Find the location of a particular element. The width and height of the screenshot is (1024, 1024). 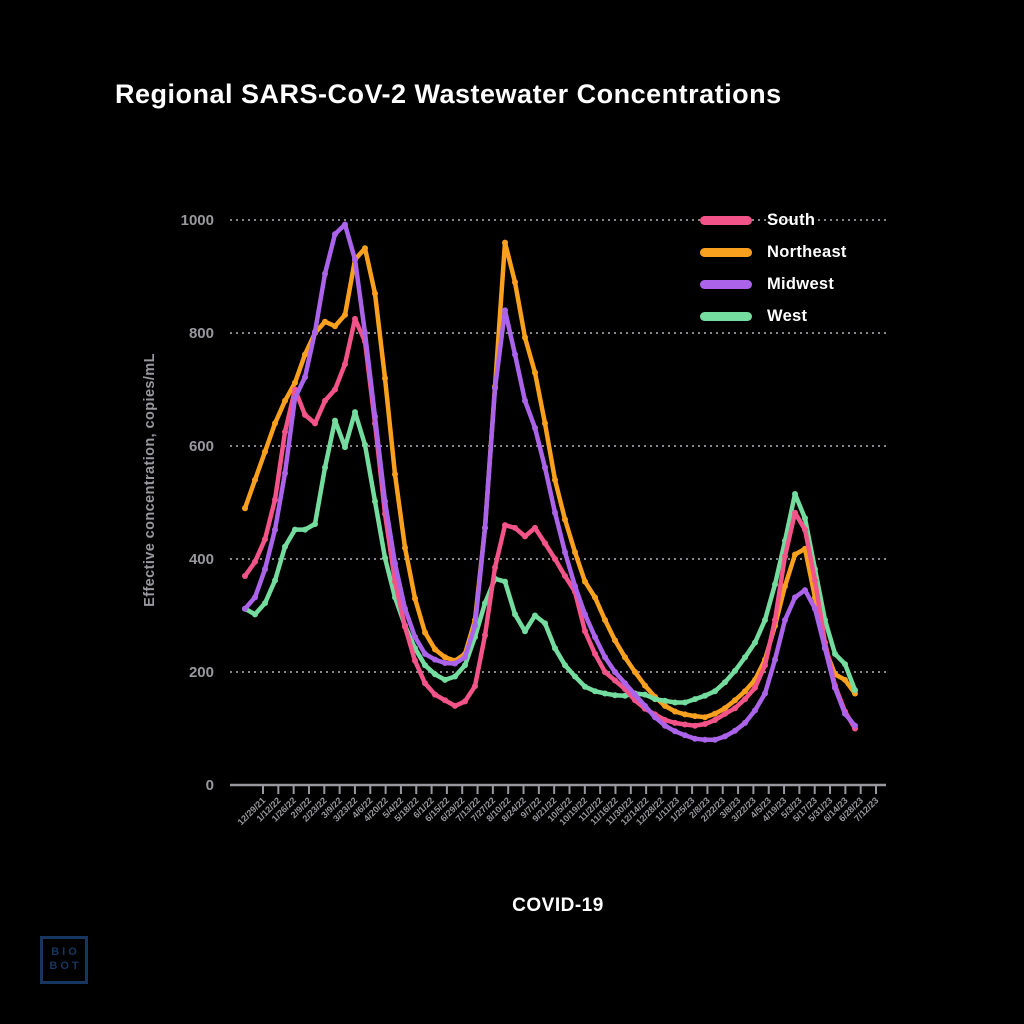

legend-item-midwest: Midwest is located at coordinates (773, 284).